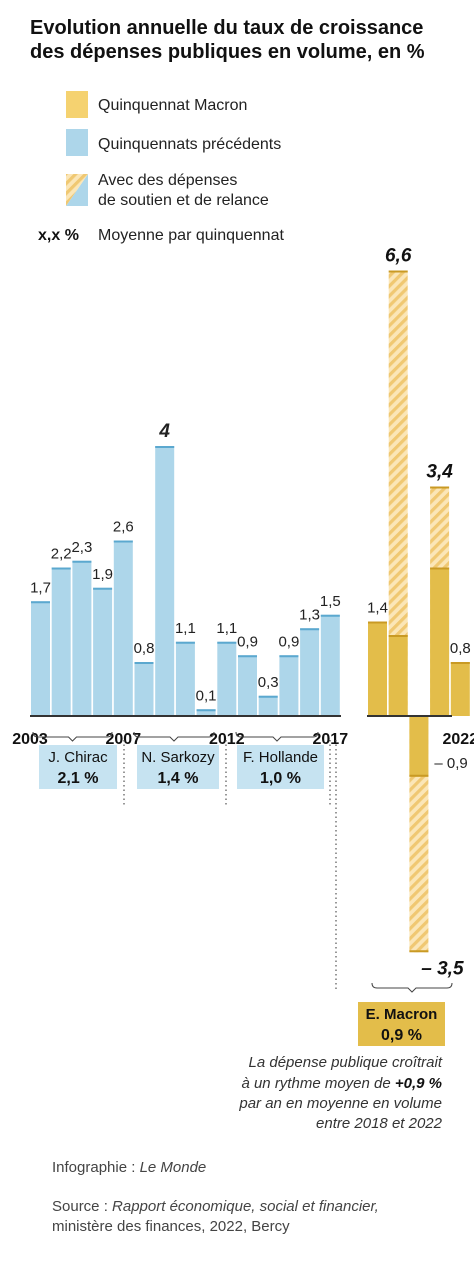 The image size is (474, 1275). I want to click on legend-label-previous: Quinquennats précédents, so click(189, 144).